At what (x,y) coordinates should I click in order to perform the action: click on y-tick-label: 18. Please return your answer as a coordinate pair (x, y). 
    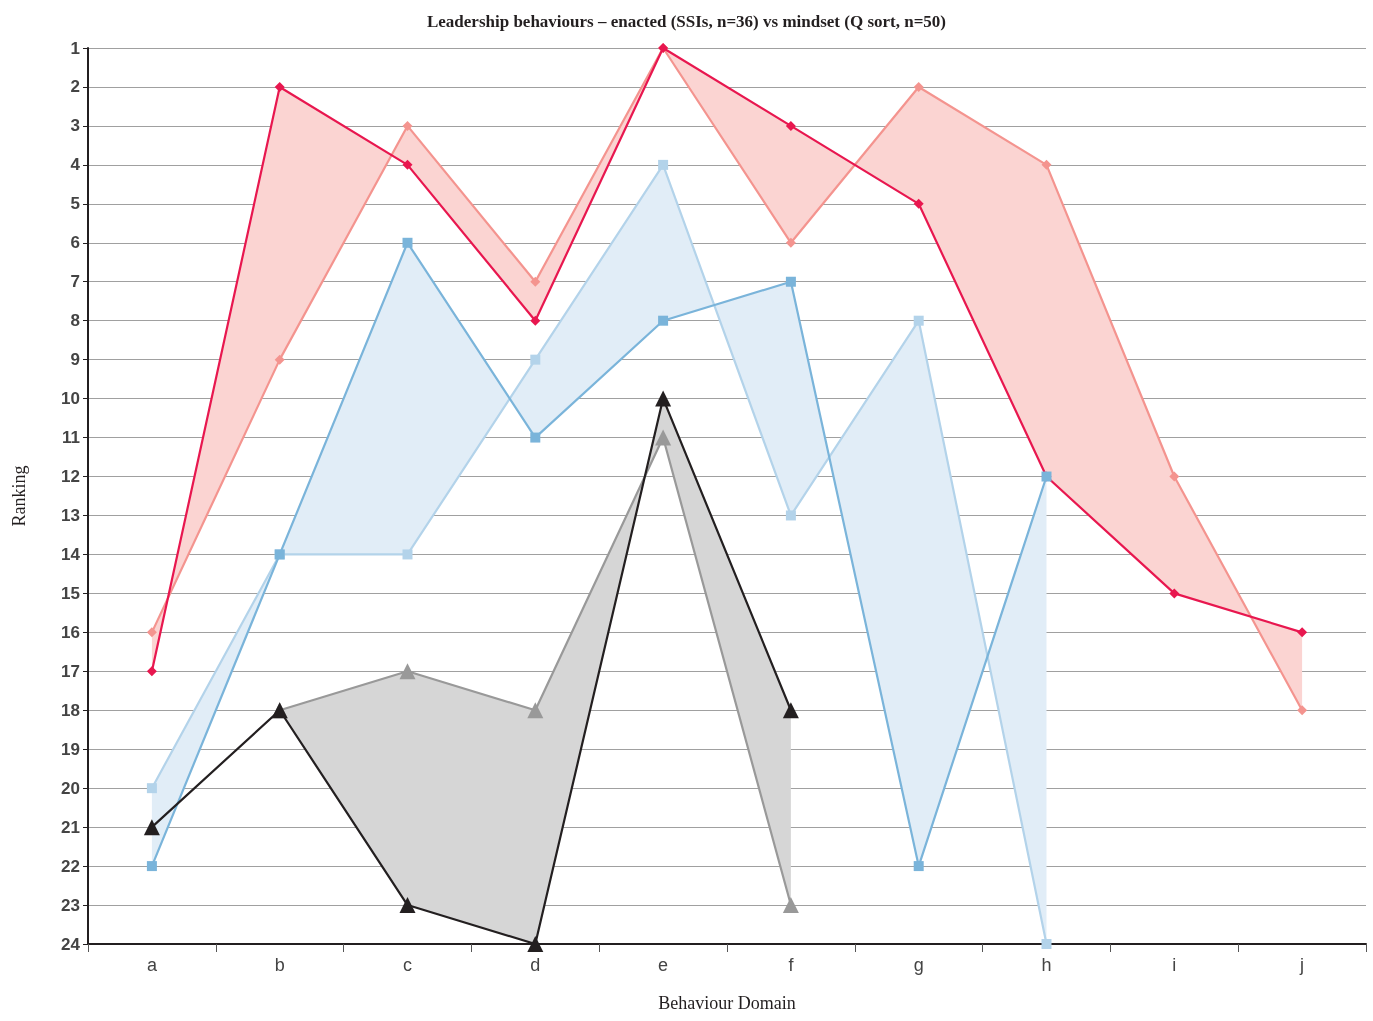
    Looking at the image, I should click on (70, 710).